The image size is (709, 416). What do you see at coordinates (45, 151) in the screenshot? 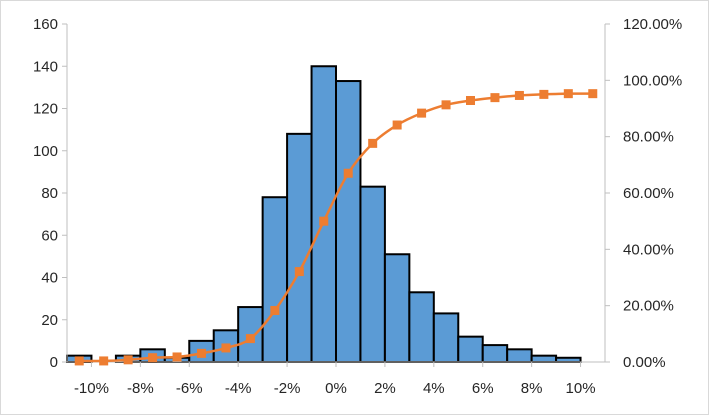
I see `left-y-tick-label: 100` at bounding box center [45, 151].